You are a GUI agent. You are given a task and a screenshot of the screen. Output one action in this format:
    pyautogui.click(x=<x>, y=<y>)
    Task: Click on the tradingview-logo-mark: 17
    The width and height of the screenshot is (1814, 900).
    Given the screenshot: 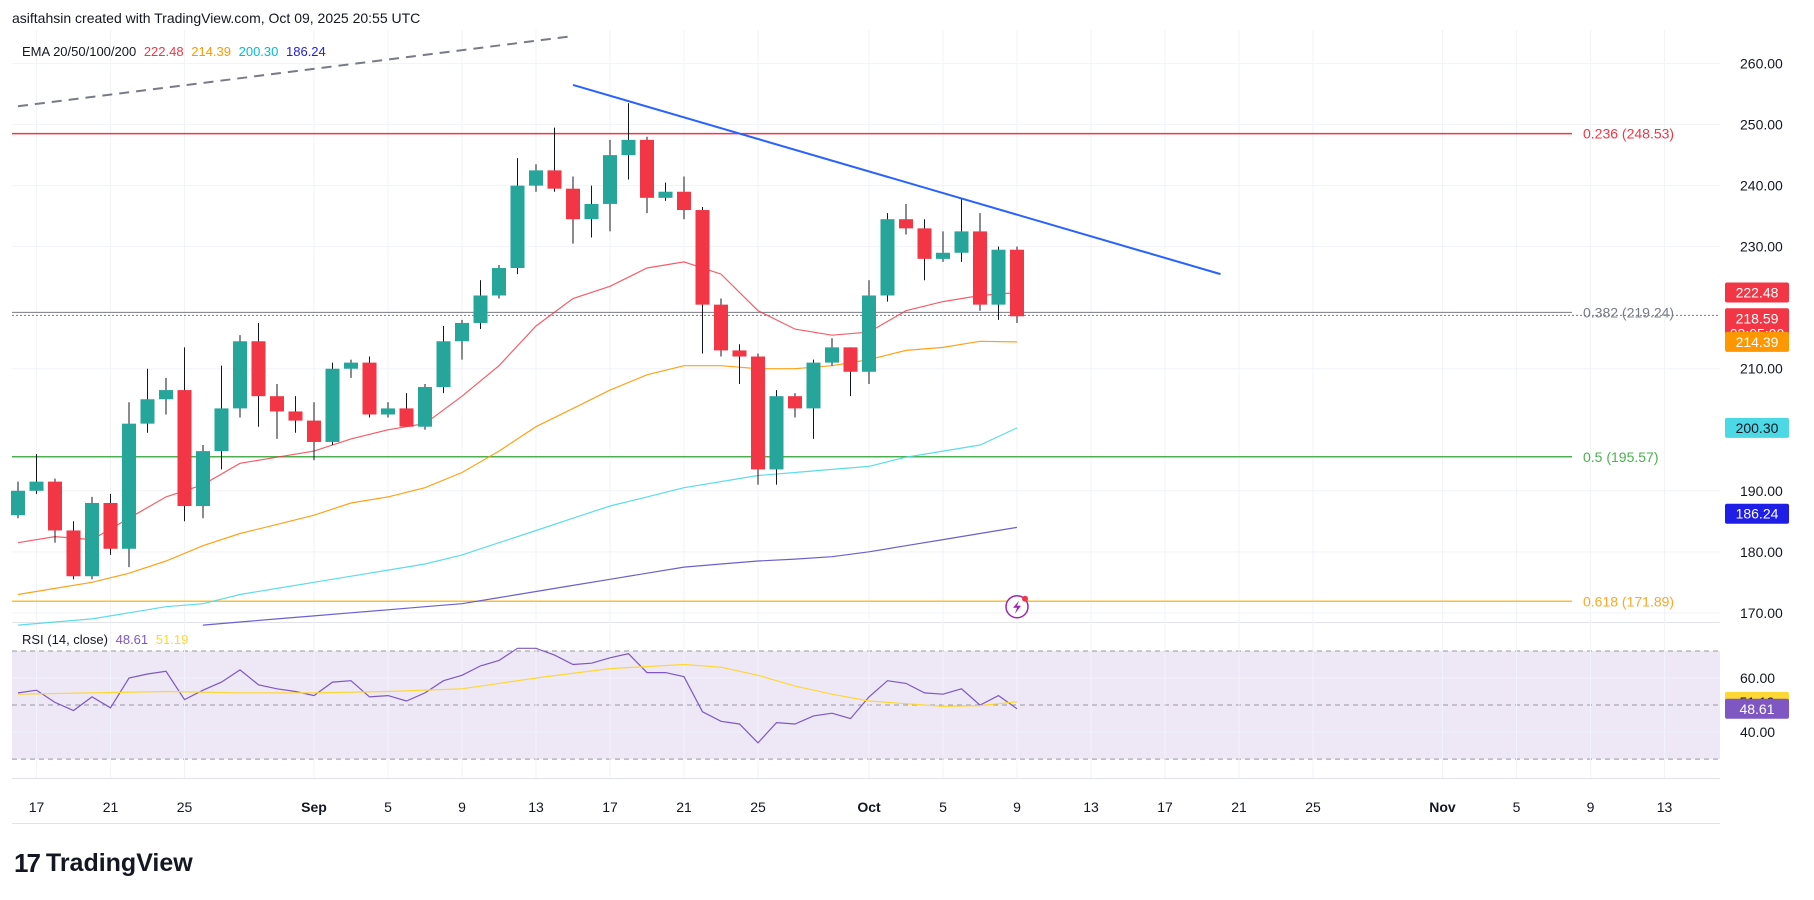 What is the action you would take?
    pyautogui.click(x=27, y=863)
    